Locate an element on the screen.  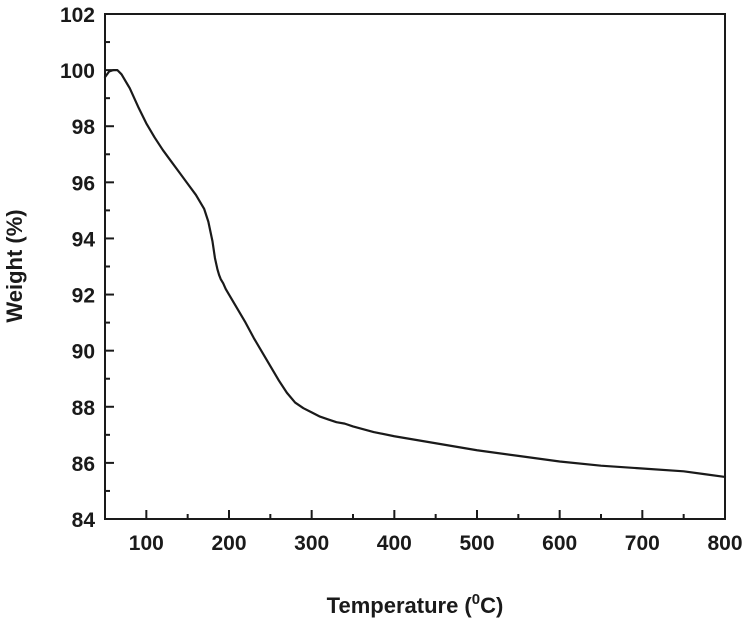
x-tick-label: 200 is located at coordinates (228, 543).